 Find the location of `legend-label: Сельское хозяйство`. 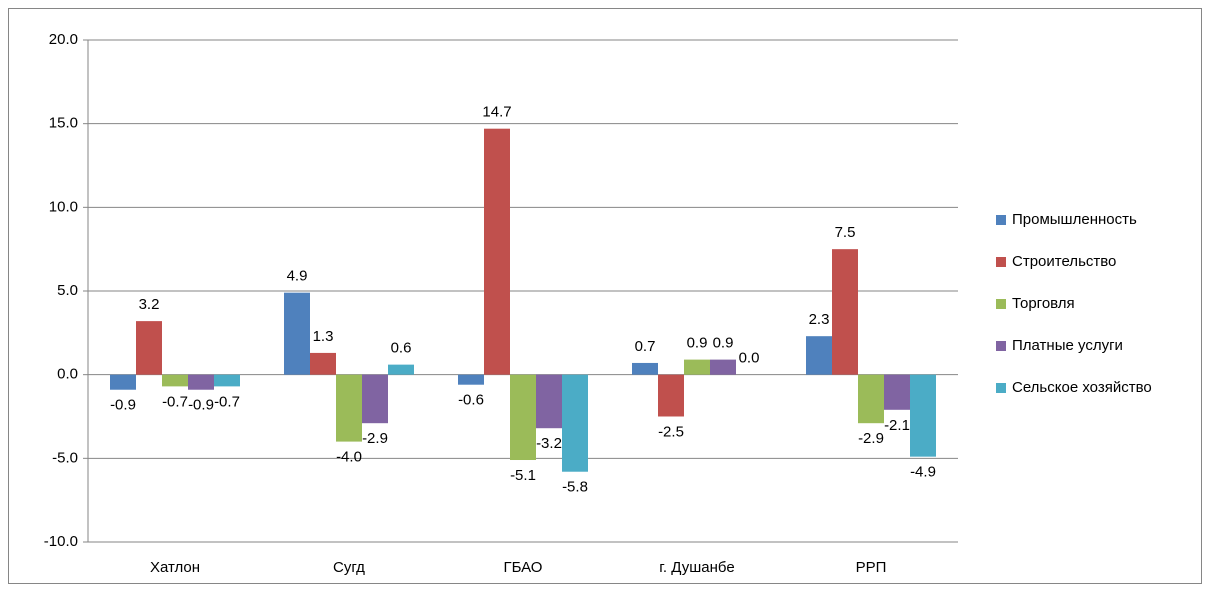

legend-label: Сельское хозяйство is located at coordinates (1082, 387).